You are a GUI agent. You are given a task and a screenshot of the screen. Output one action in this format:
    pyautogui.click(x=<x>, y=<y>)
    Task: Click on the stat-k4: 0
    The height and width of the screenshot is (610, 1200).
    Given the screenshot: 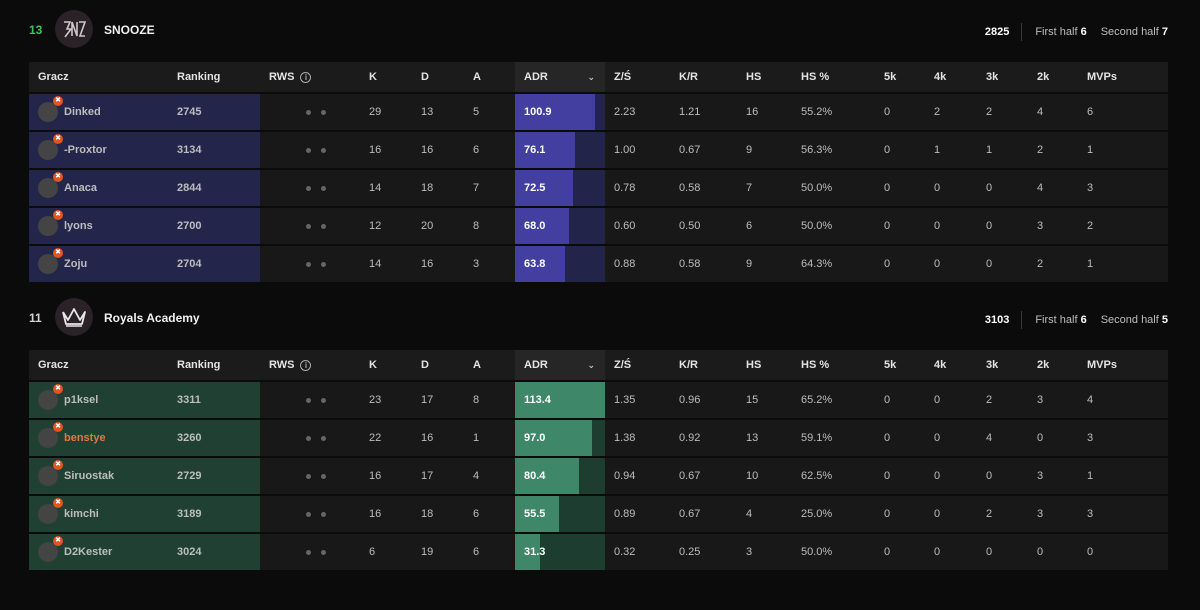 What is the action you would take?
    pyautogui.click(x=951, y=514)
    